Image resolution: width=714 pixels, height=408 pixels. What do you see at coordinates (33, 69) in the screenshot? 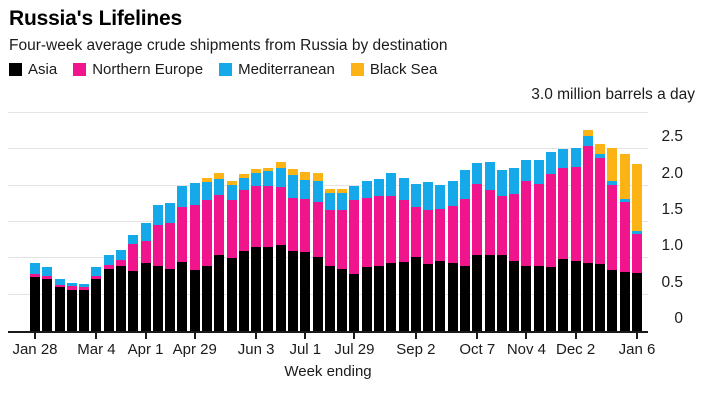
I see `legend-item-asia: Asia` at bounding box center [33, 69].